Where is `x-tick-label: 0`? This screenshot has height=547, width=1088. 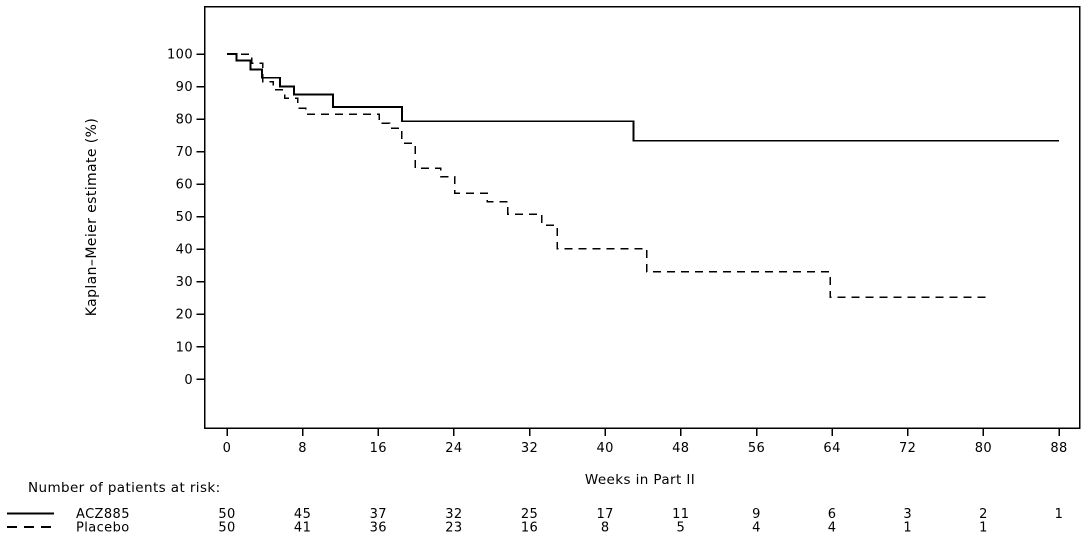
x-tick-label: 0 is located at coordinates (227, 448).